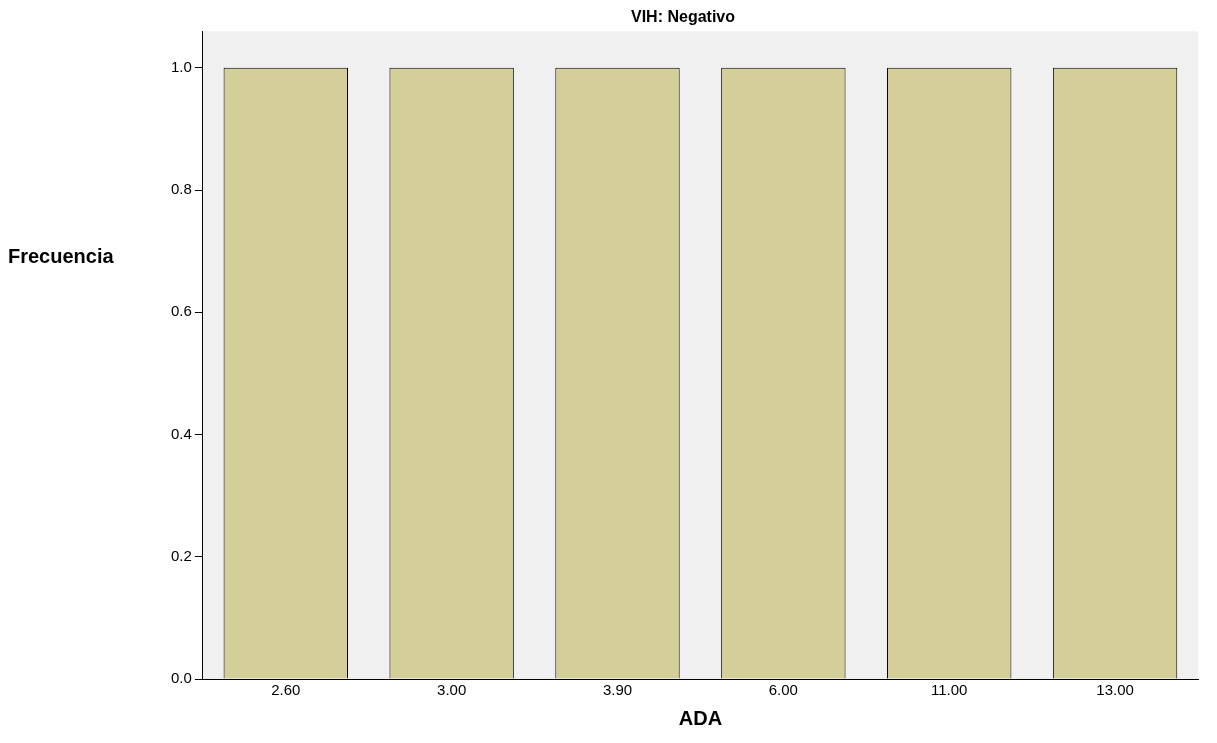  What do you see at coordinates (783, 690) in the screenshot?
I see `x-tick-label: 6.00` at bounding box center [783, 690].